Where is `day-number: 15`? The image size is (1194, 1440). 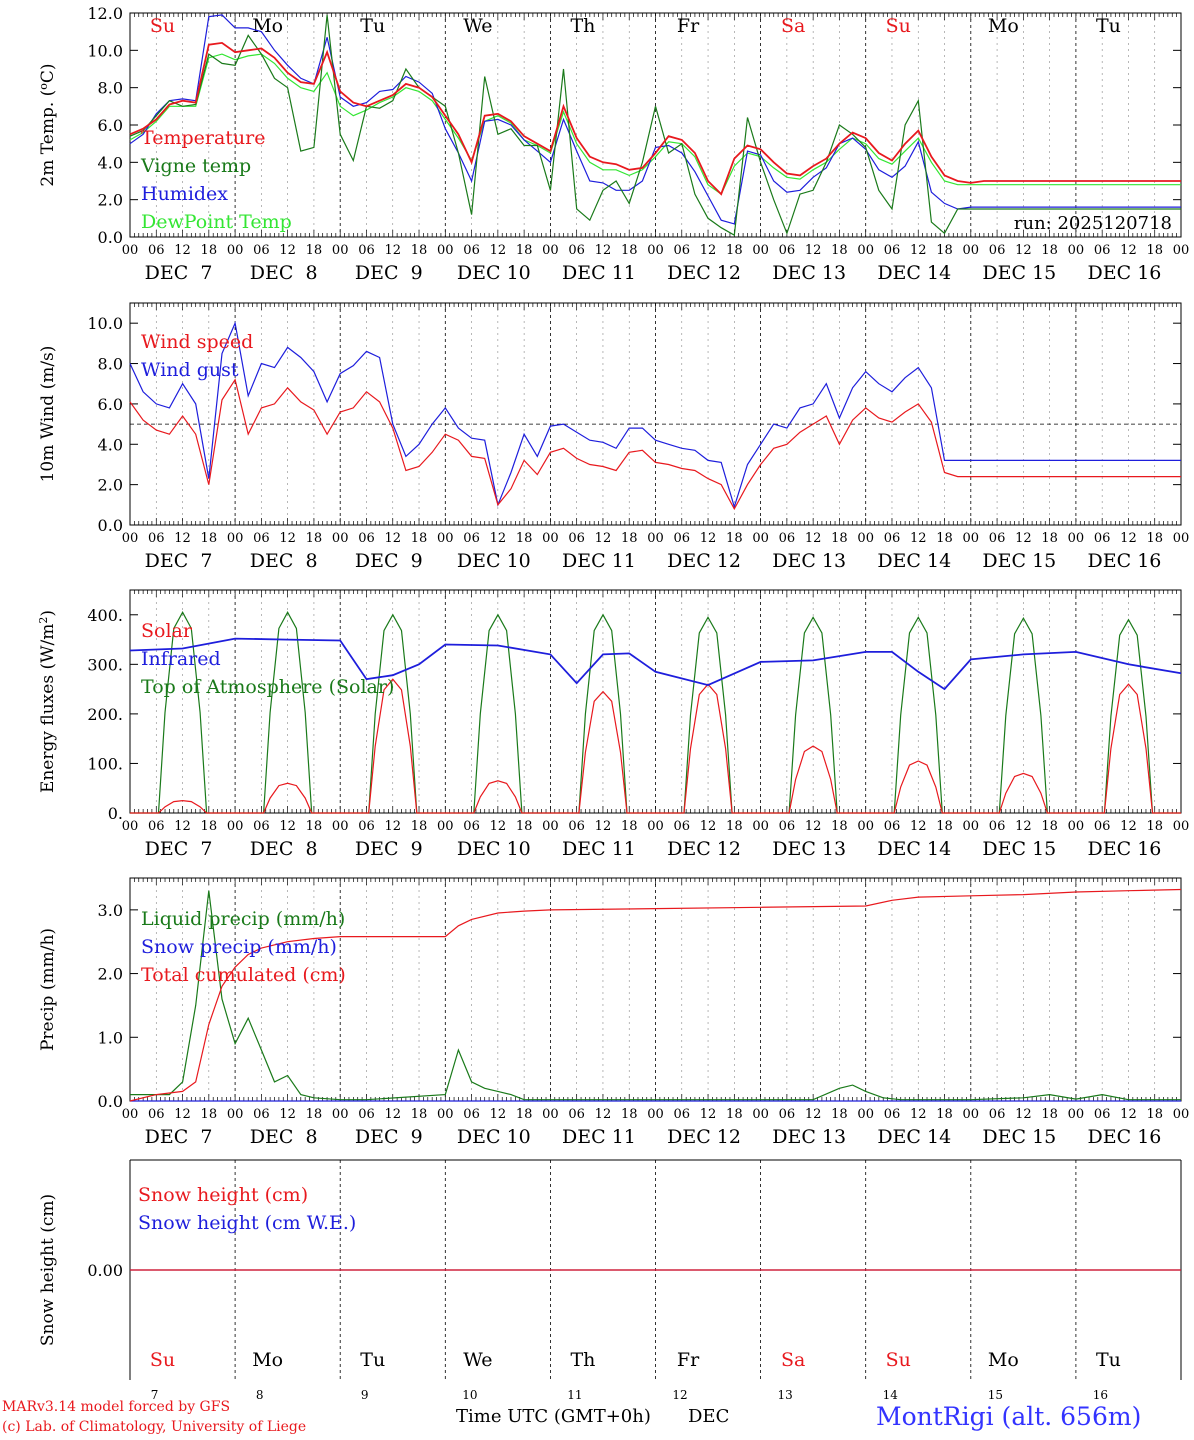
day-number: 15 is located at coordinates (995, 1395).